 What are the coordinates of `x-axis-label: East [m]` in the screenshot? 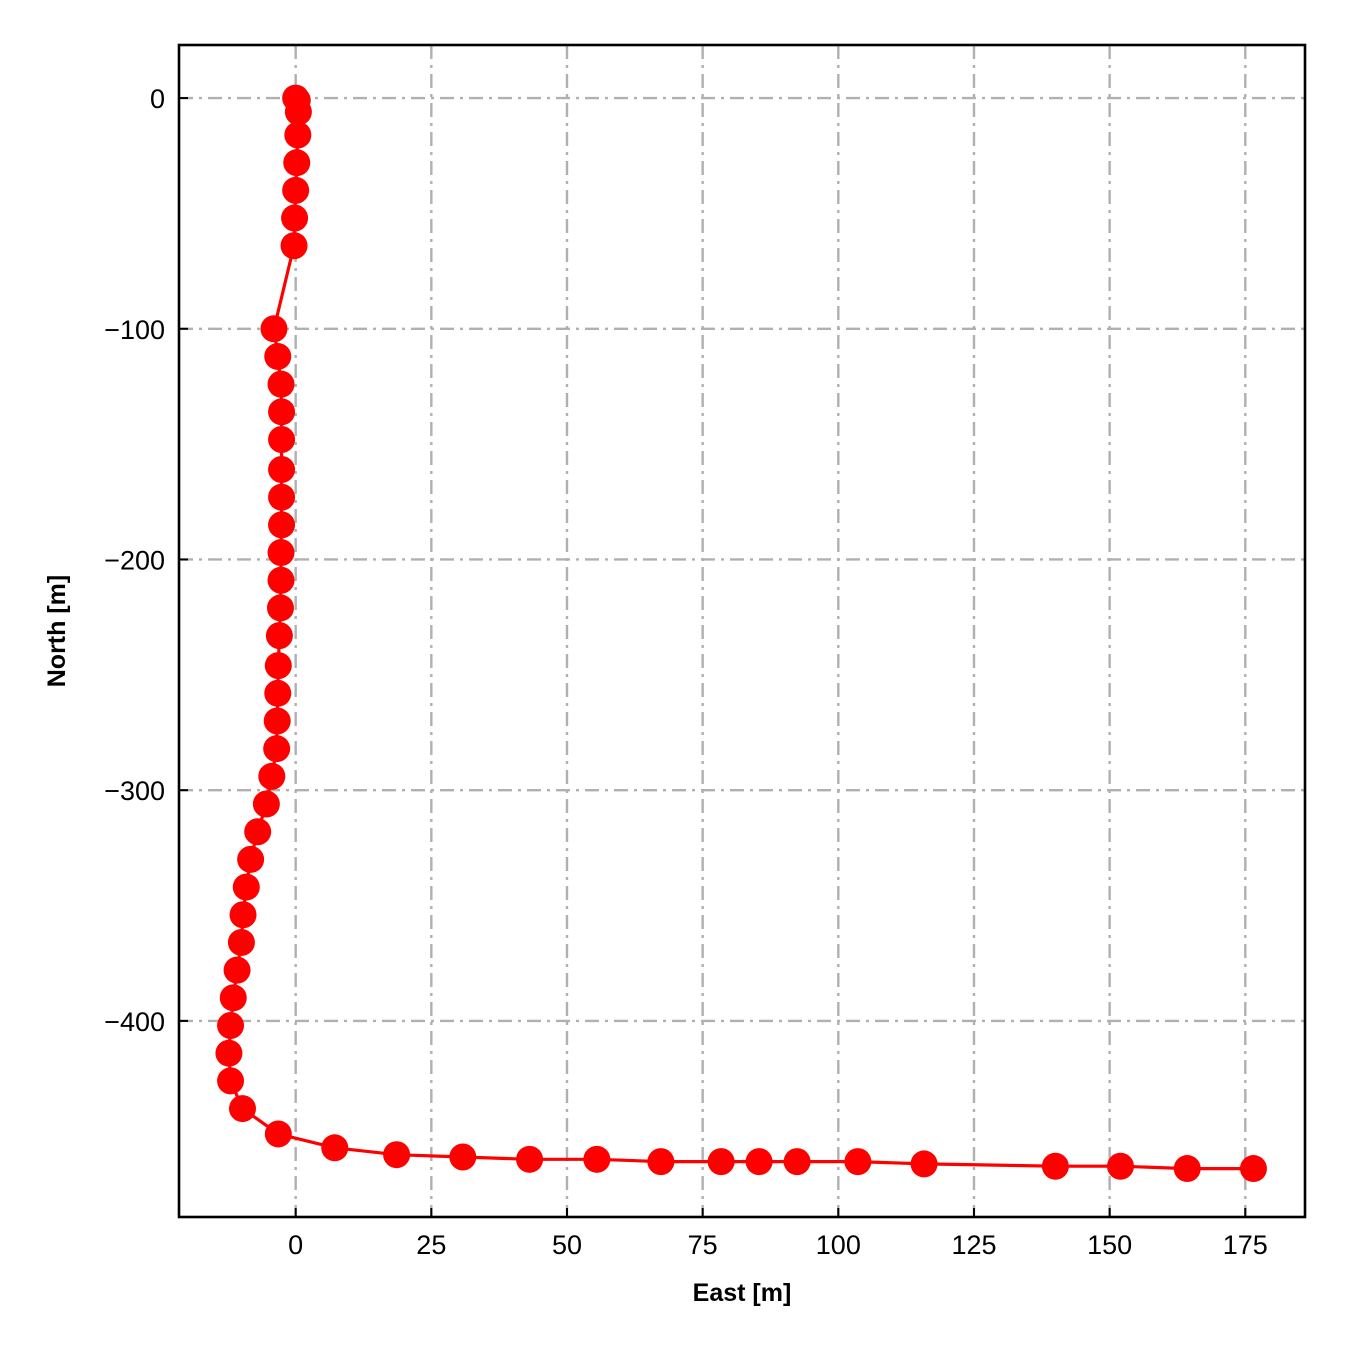 It's located at (742, 1293).